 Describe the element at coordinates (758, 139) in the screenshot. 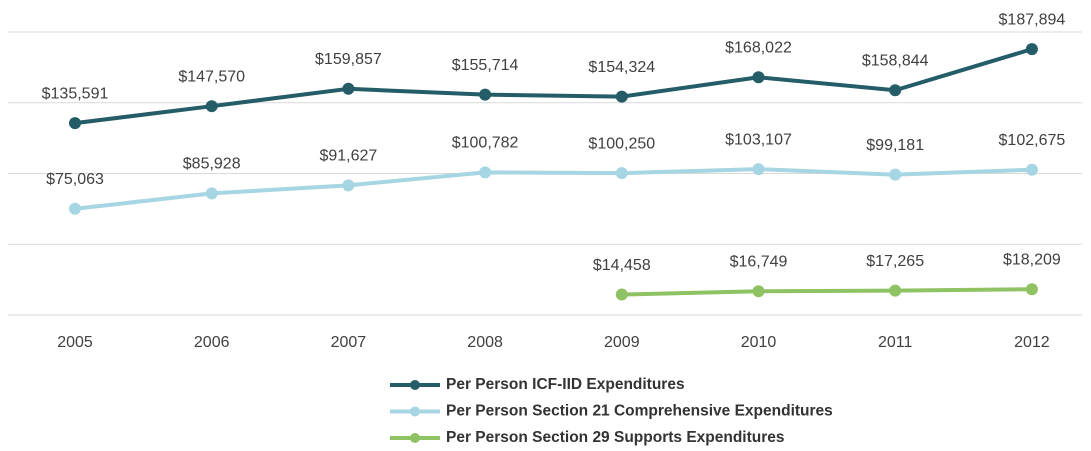

I see `data-label: $103,107` at that location.